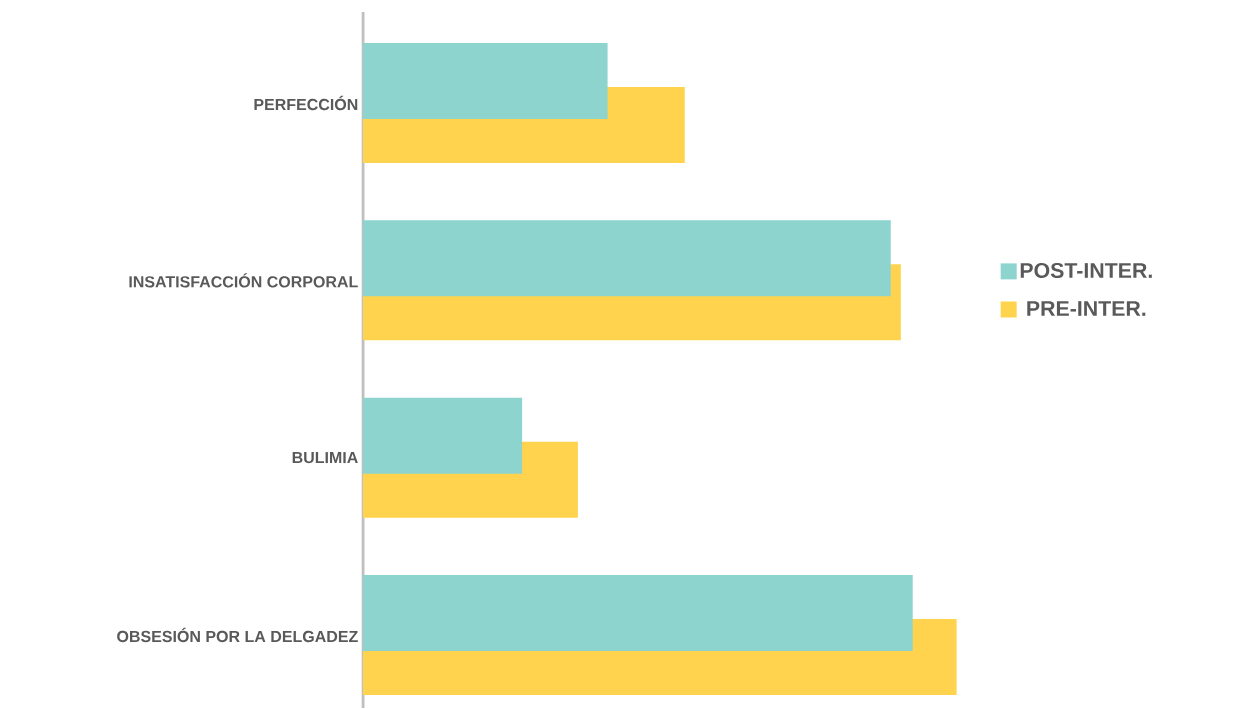 This screenshot has height=709, width=1235. What do you see at coordinates (306, 102) in the screenshot?
I see `y-tick-label: PERFECCIÓN` at bounding box center [306, 102].